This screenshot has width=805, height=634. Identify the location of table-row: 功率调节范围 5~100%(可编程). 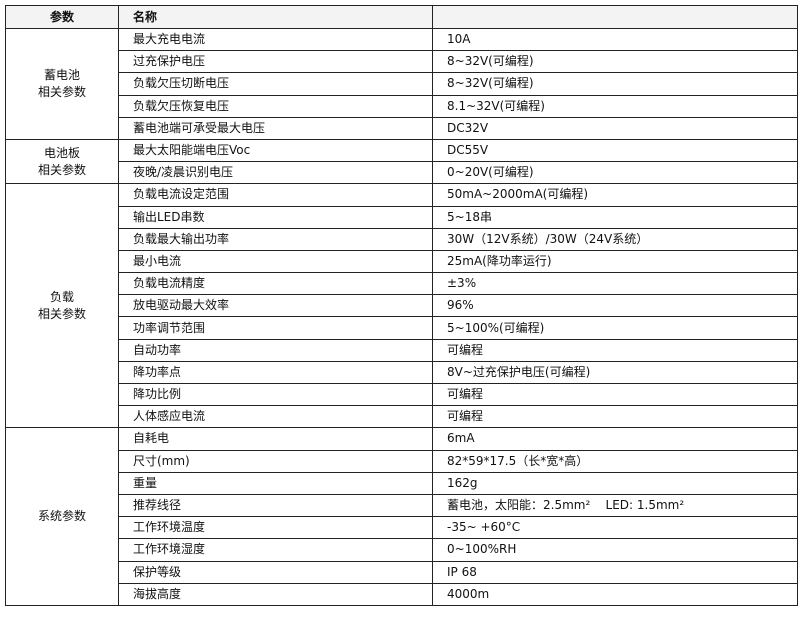
(402, 328).